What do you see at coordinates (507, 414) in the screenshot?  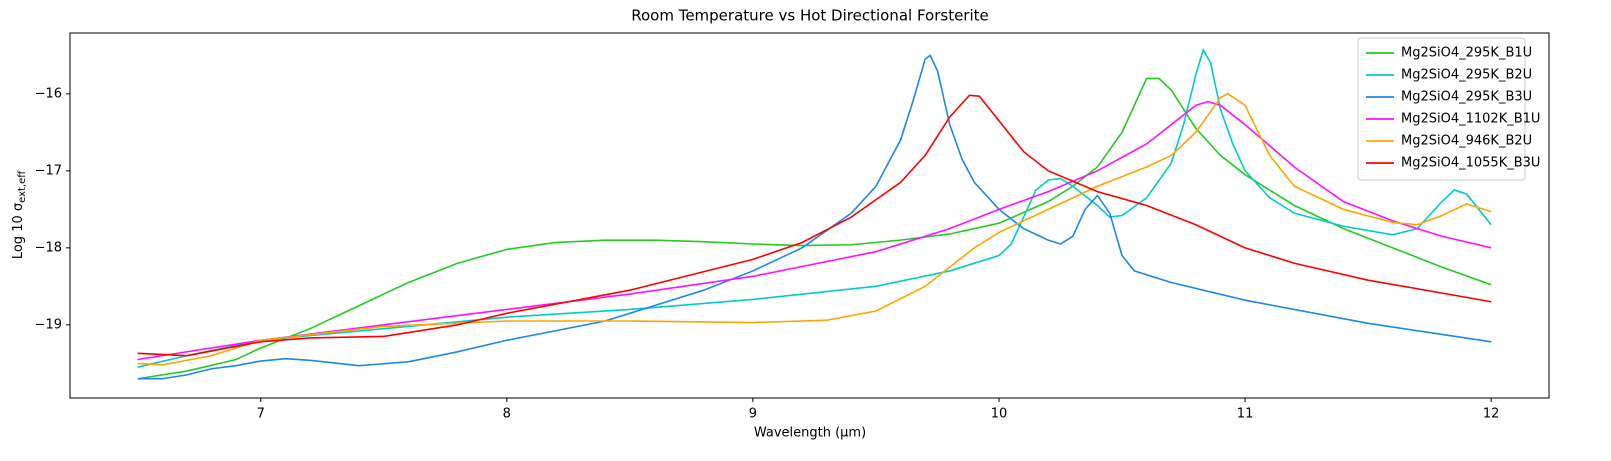 I see `x-tick-label: 8` at bounding box center [507, 414].